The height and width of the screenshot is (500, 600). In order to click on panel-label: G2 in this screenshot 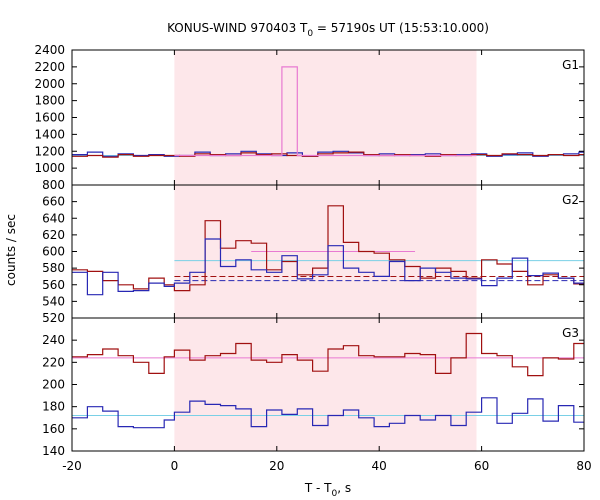, I will do `click(570, 200)`.